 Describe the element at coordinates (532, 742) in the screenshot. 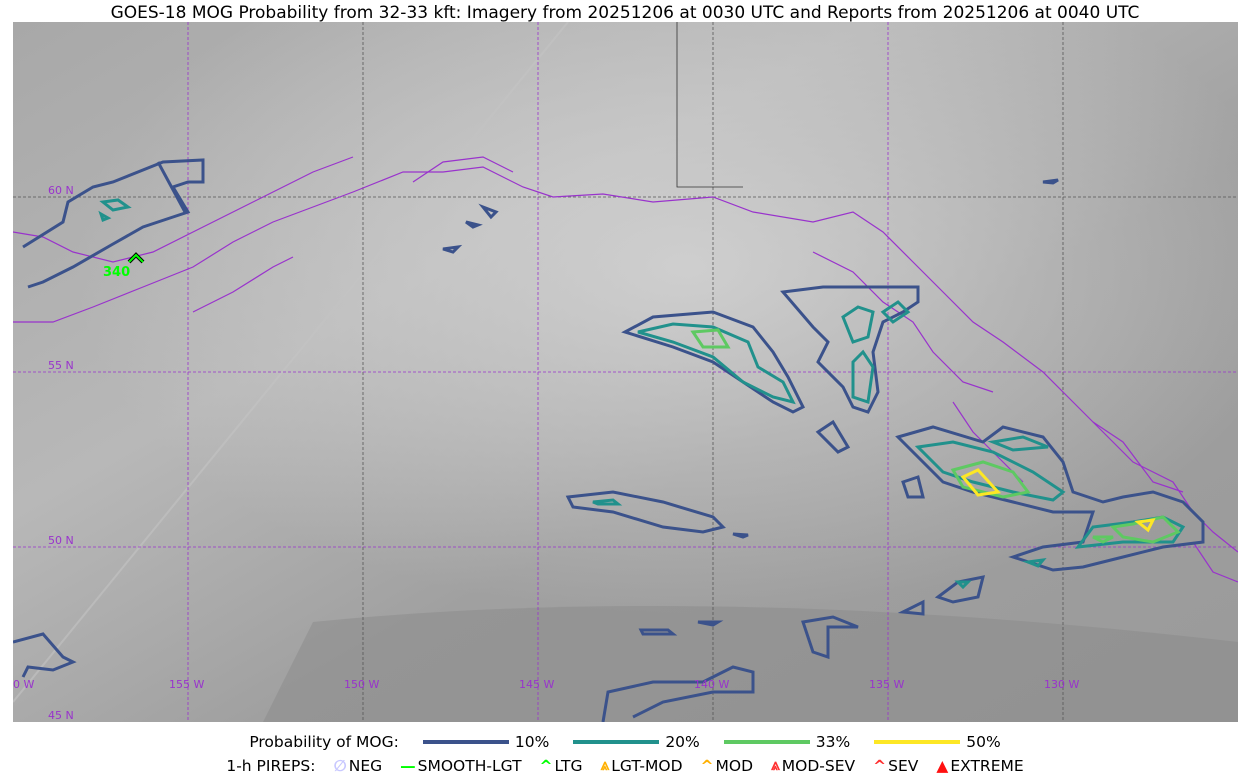

I see `level-10-label: 10%` at that location.